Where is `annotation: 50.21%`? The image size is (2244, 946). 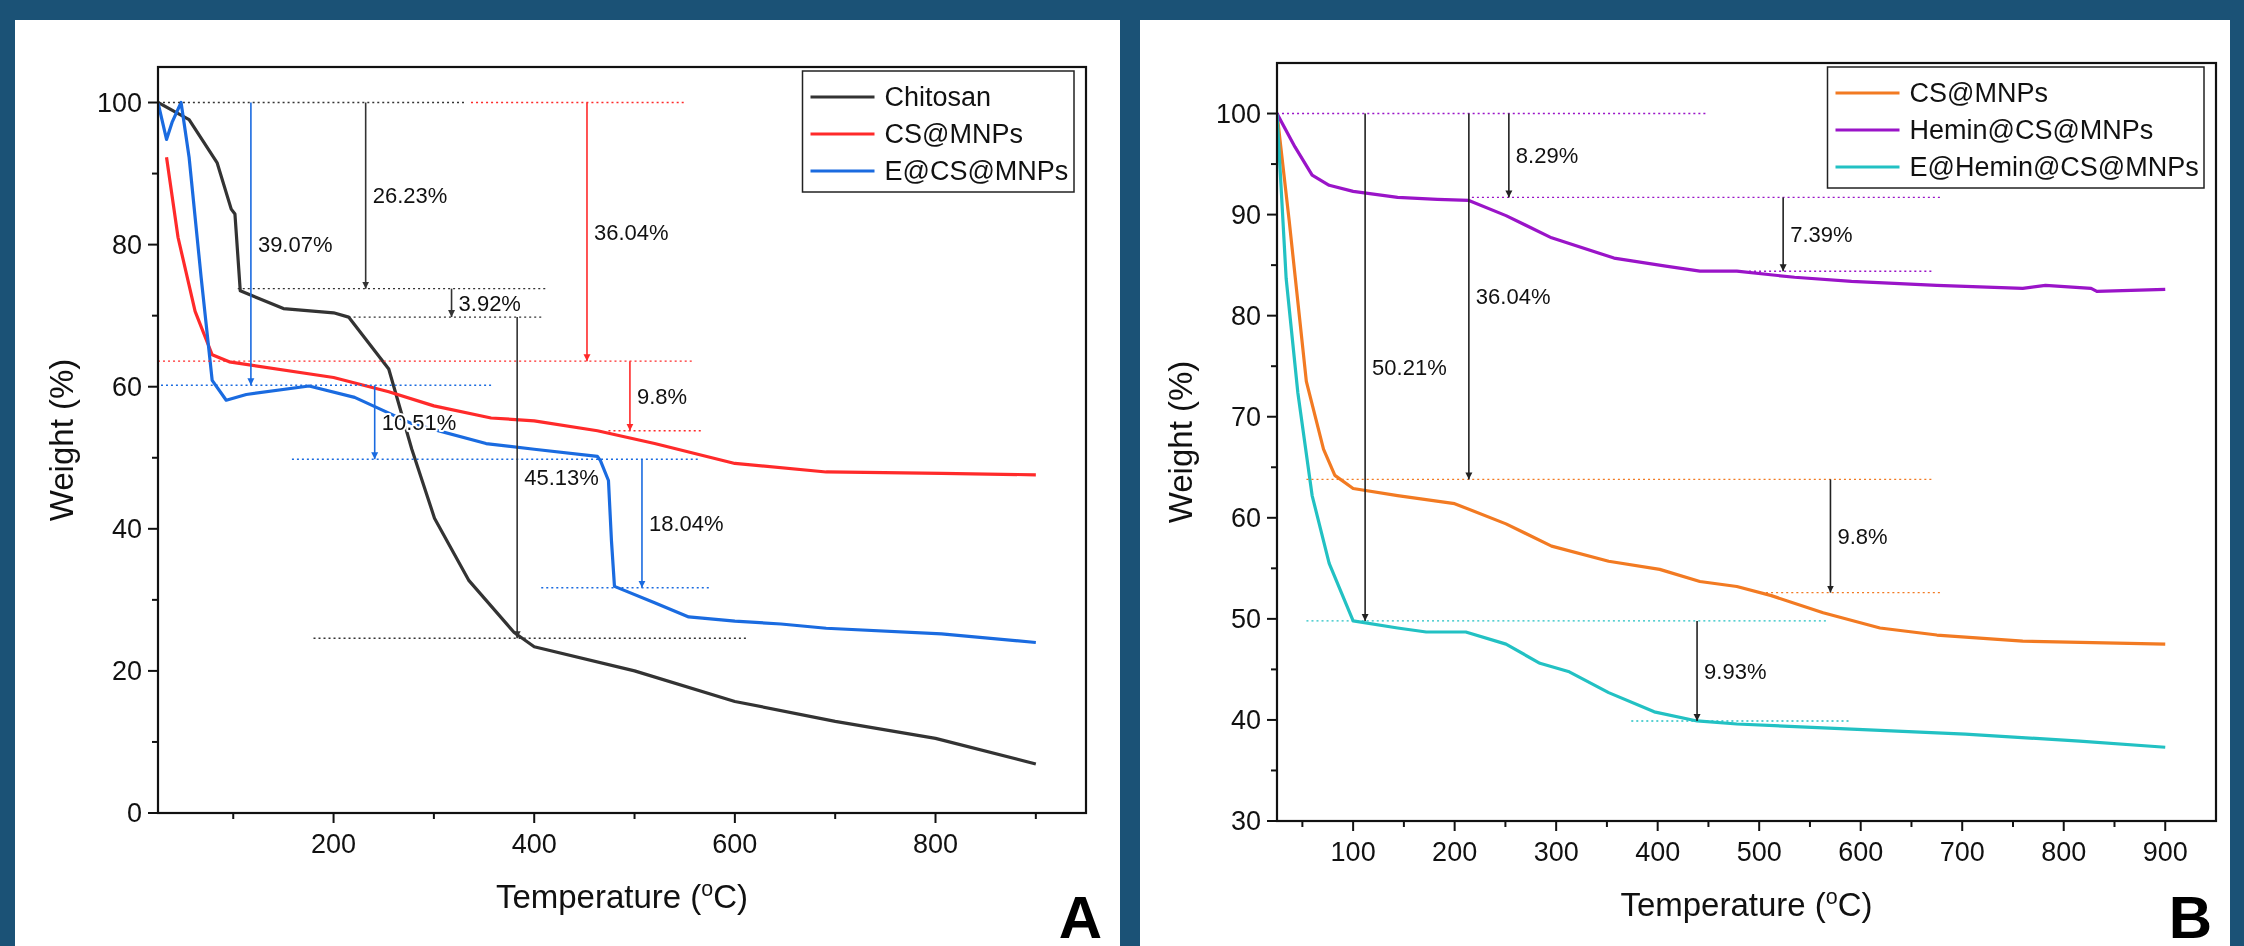
annotation: 50.21% is located at coordinates (1409, 367).